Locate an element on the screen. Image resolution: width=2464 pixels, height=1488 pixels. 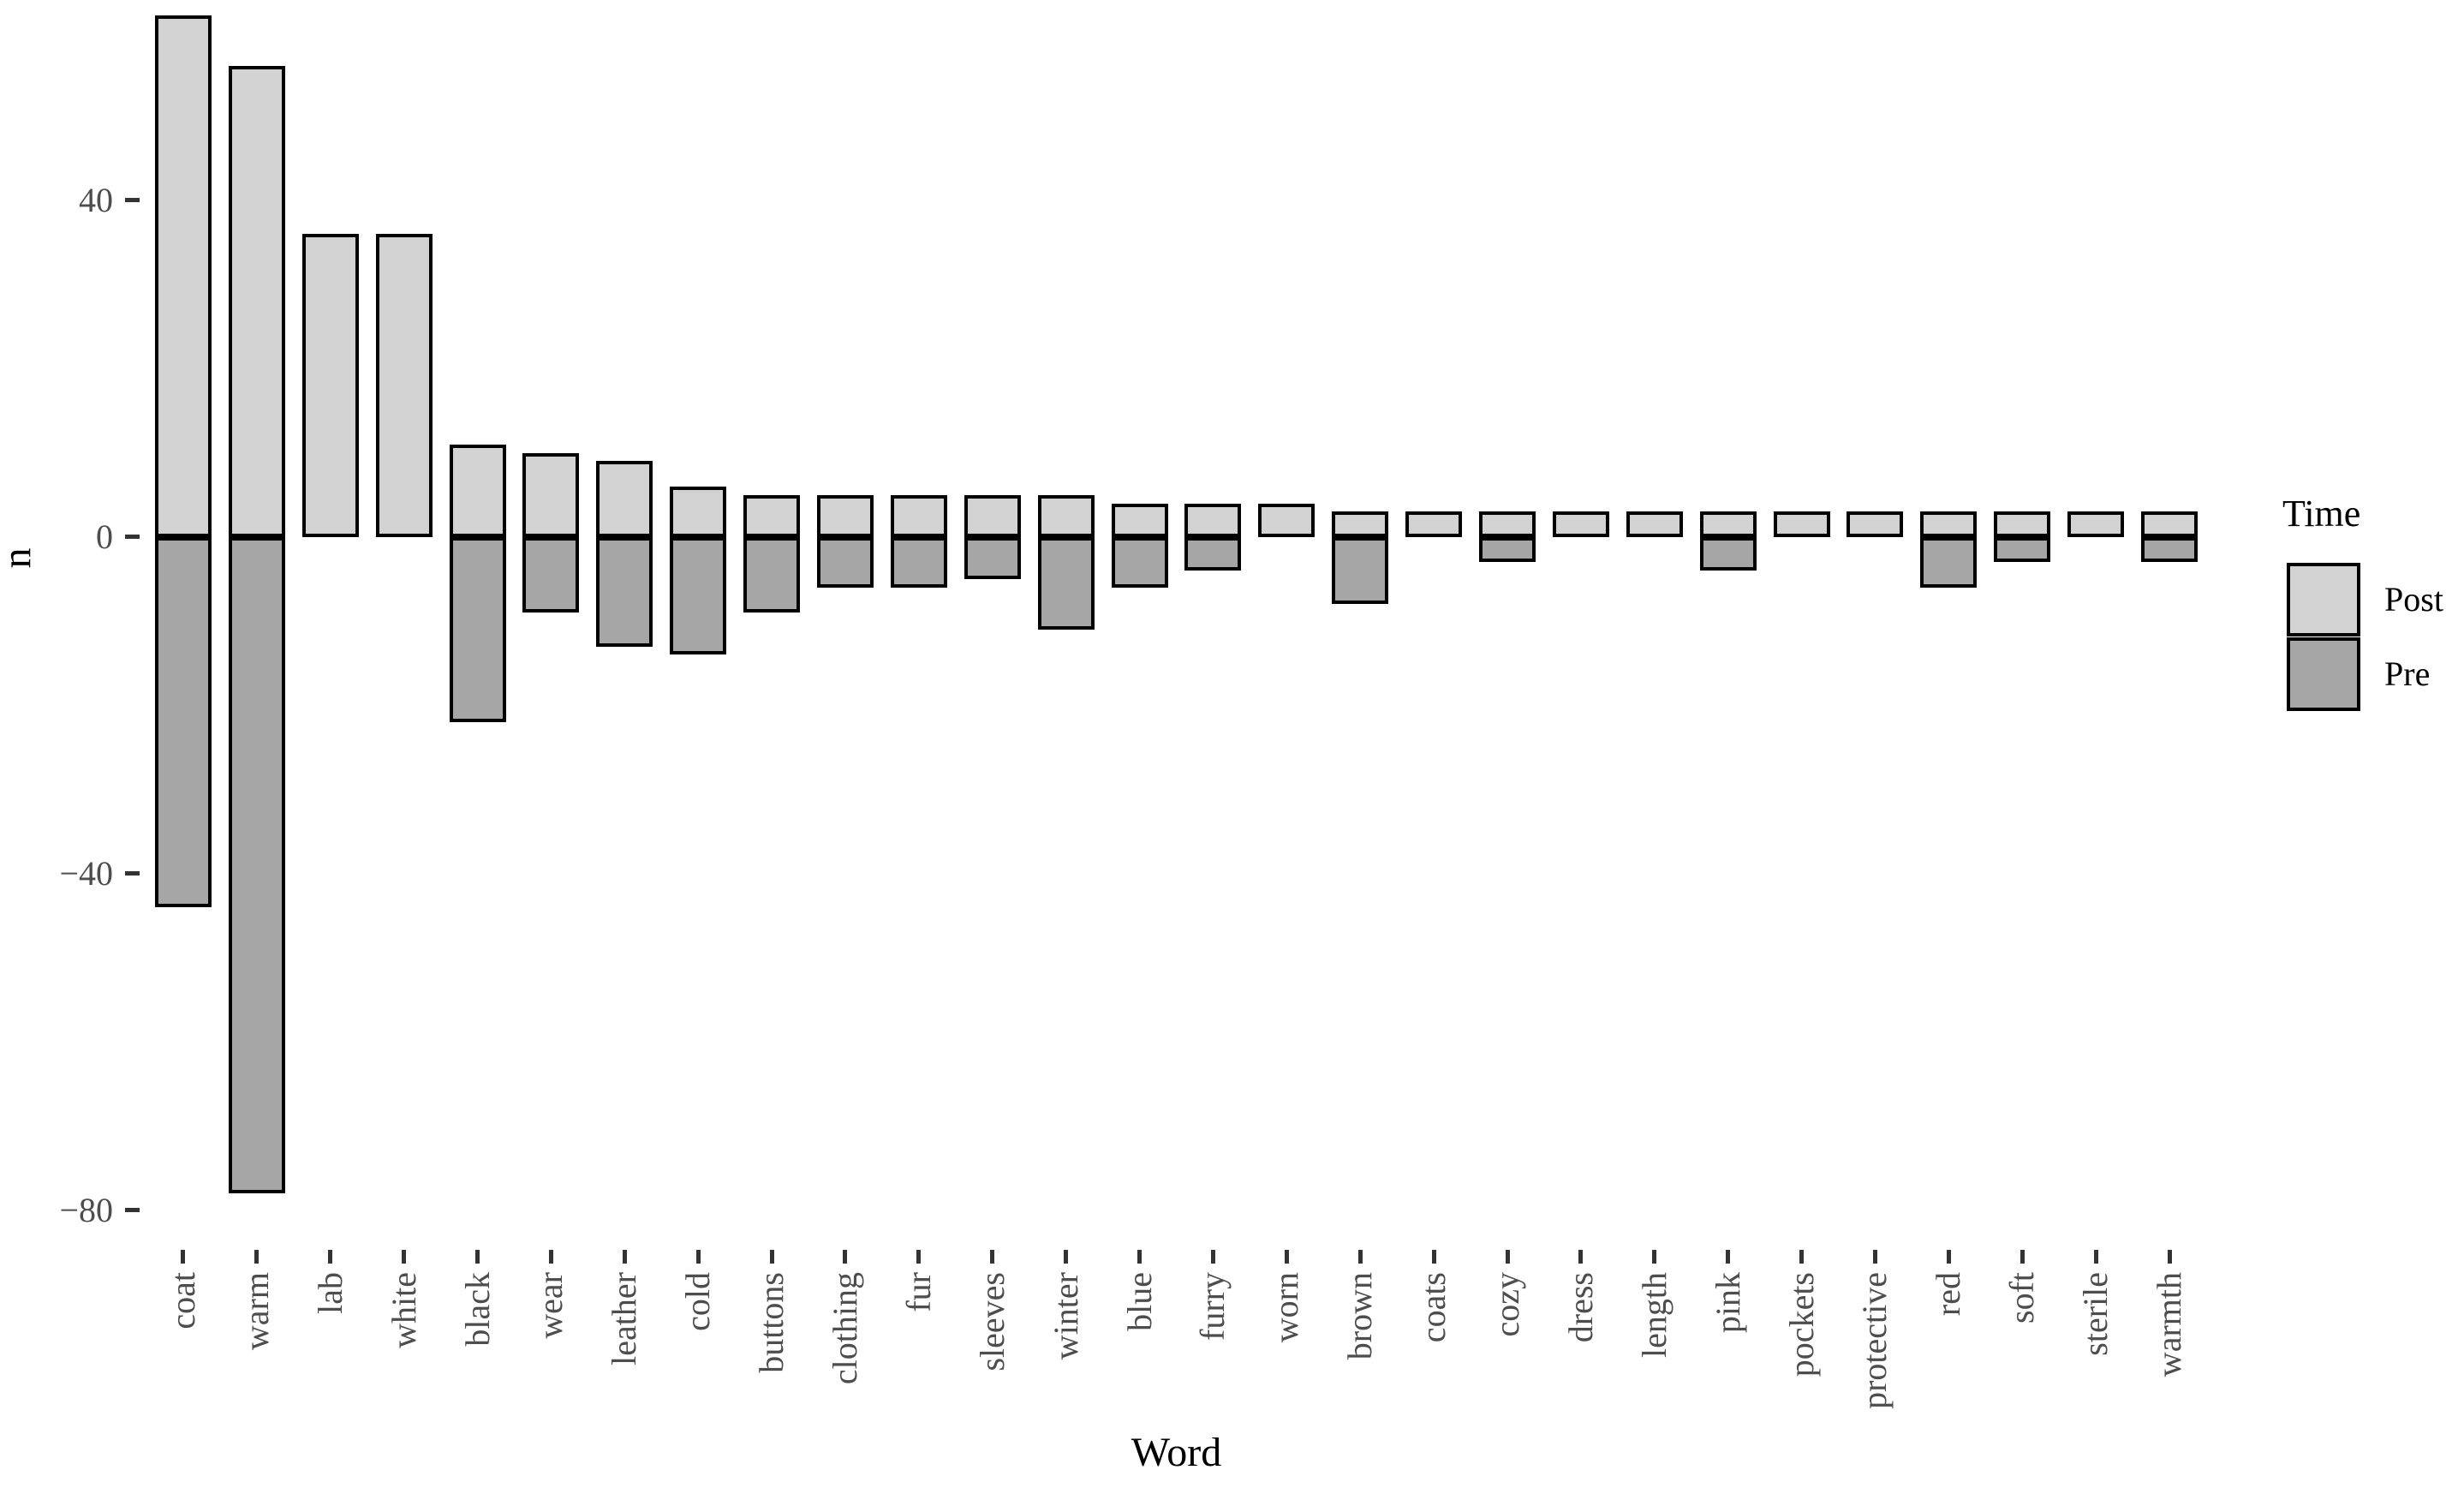
x-tick-label-wear: wear is located at coordinates (550, 1305).